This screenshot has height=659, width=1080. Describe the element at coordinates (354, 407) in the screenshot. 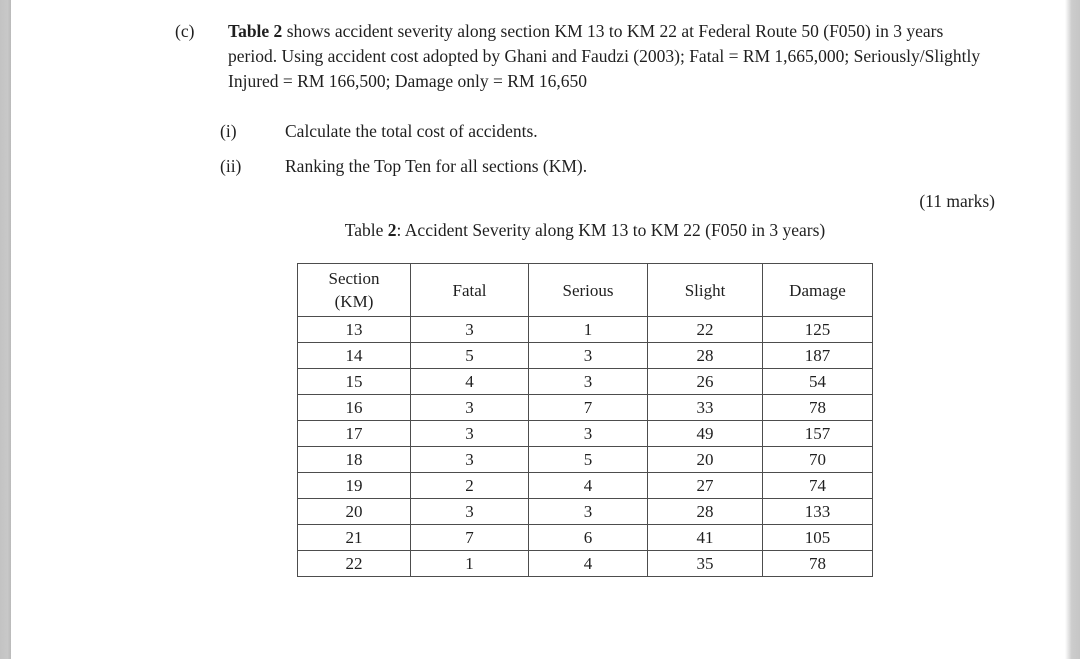

I see `cell-section: 16` at that location.